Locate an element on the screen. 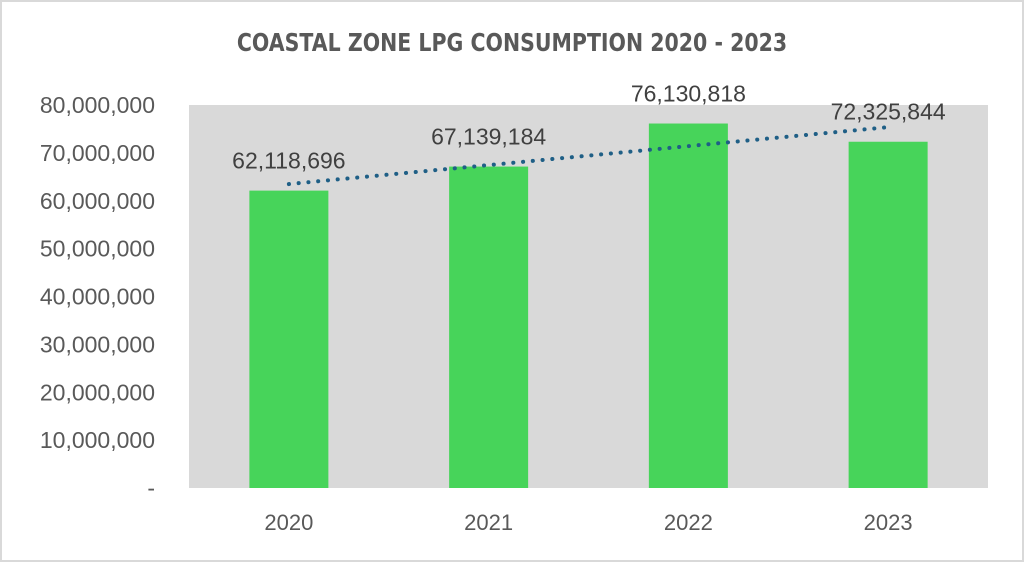  x-tick-label: 2022 is located at coordinates (688, 522).